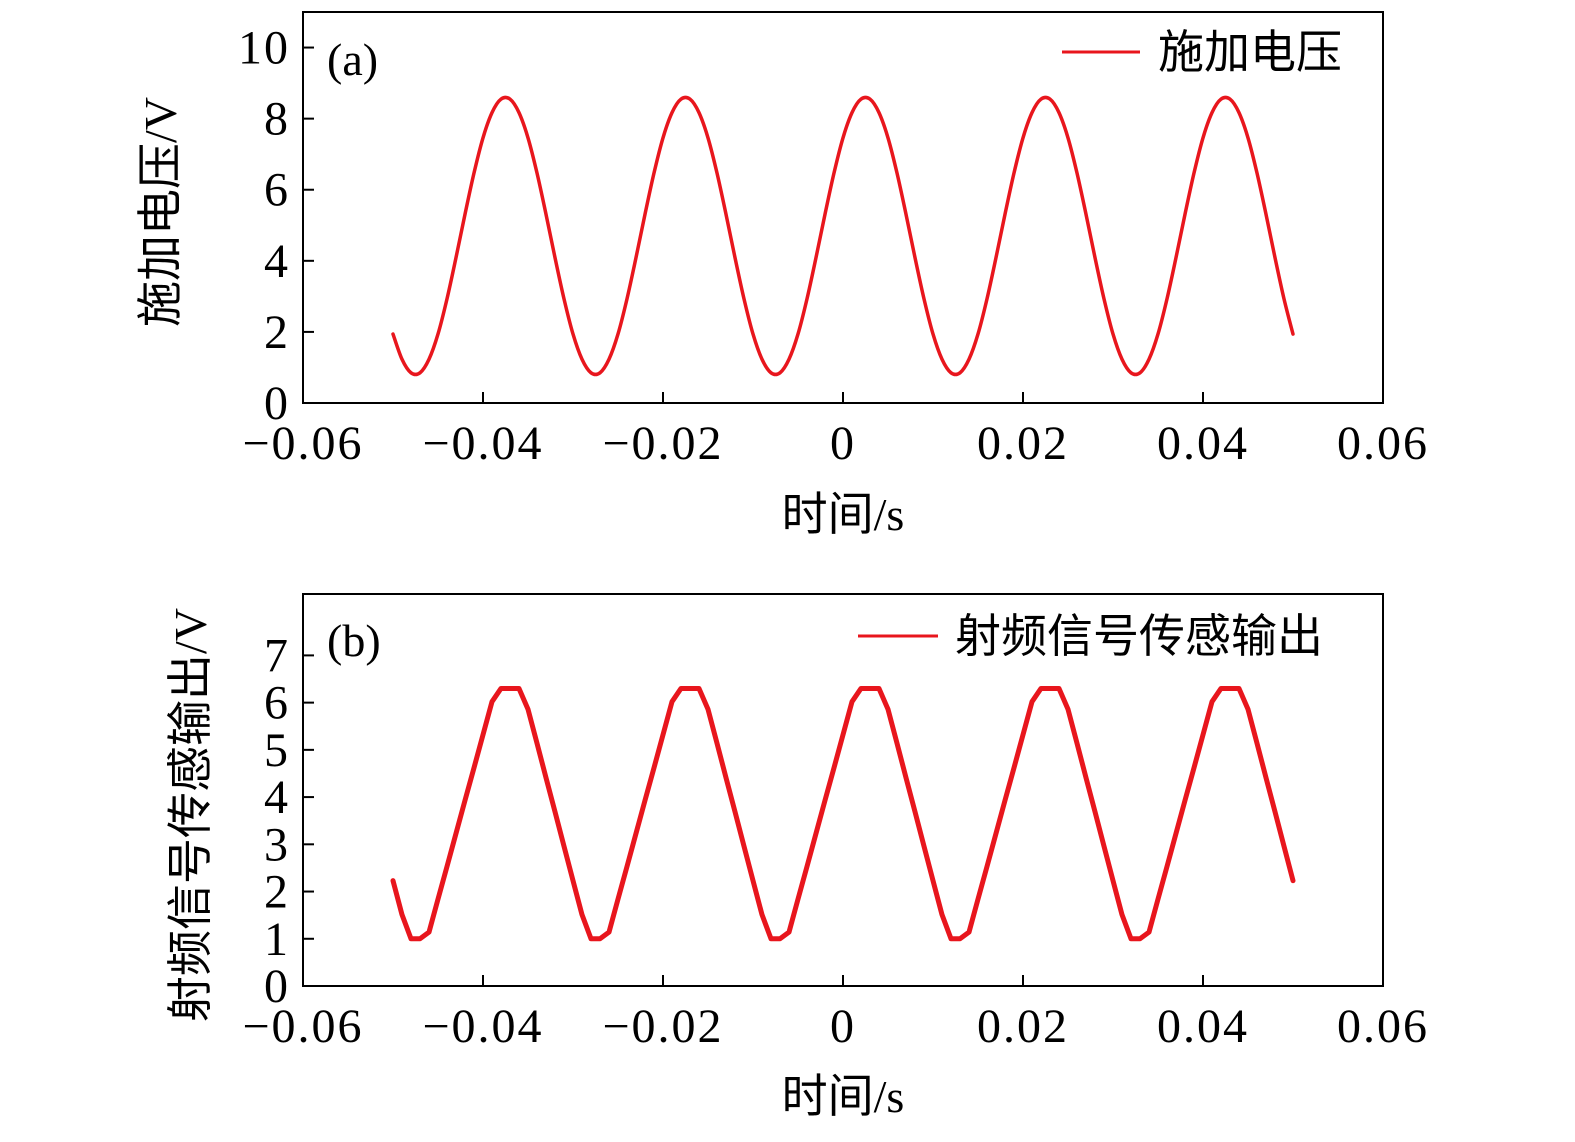 The image size is (1575, 1142). Describe the element at coordinates (1250, 52) in the screenshot. I see `legend-label: 施加电压` at that location.